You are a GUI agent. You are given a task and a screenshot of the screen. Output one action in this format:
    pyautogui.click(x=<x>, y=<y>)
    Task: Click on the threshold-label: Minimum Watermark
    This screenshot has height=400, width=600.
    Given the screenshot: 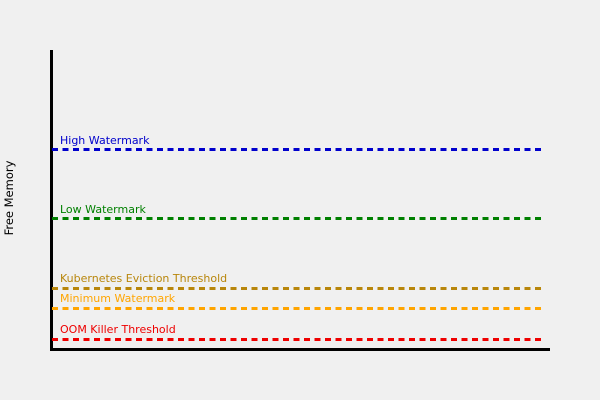 What is the action you would take?
    pyautogui.click(x=118, y=299)
    